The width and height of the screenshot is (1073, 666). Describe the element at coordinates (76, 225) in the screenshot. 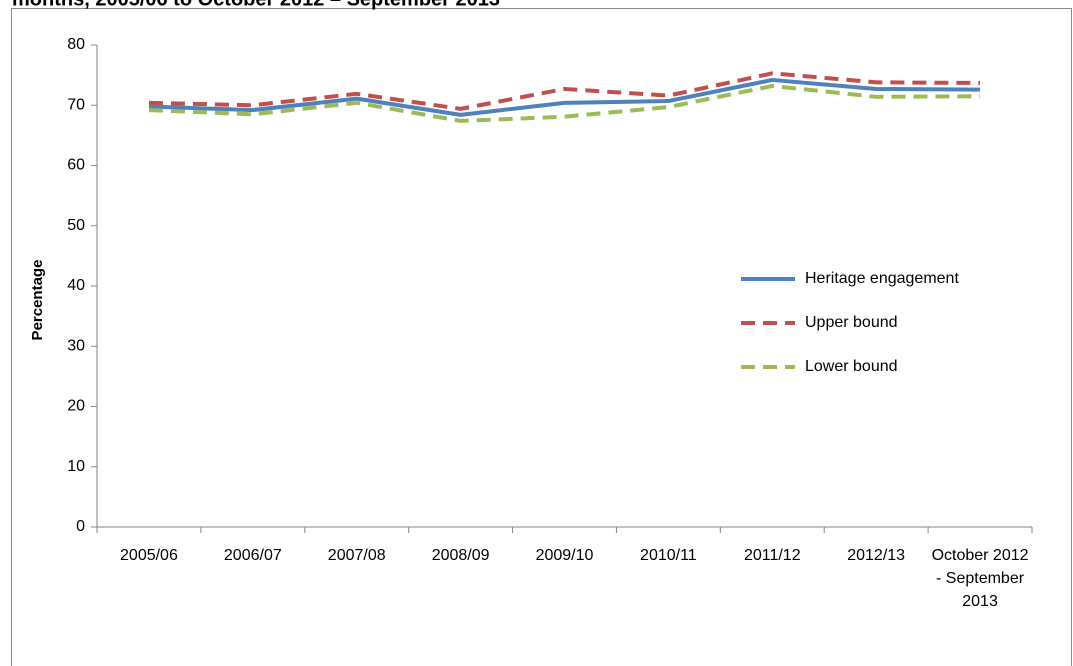

I see `y-tick-label: 50` at that location.